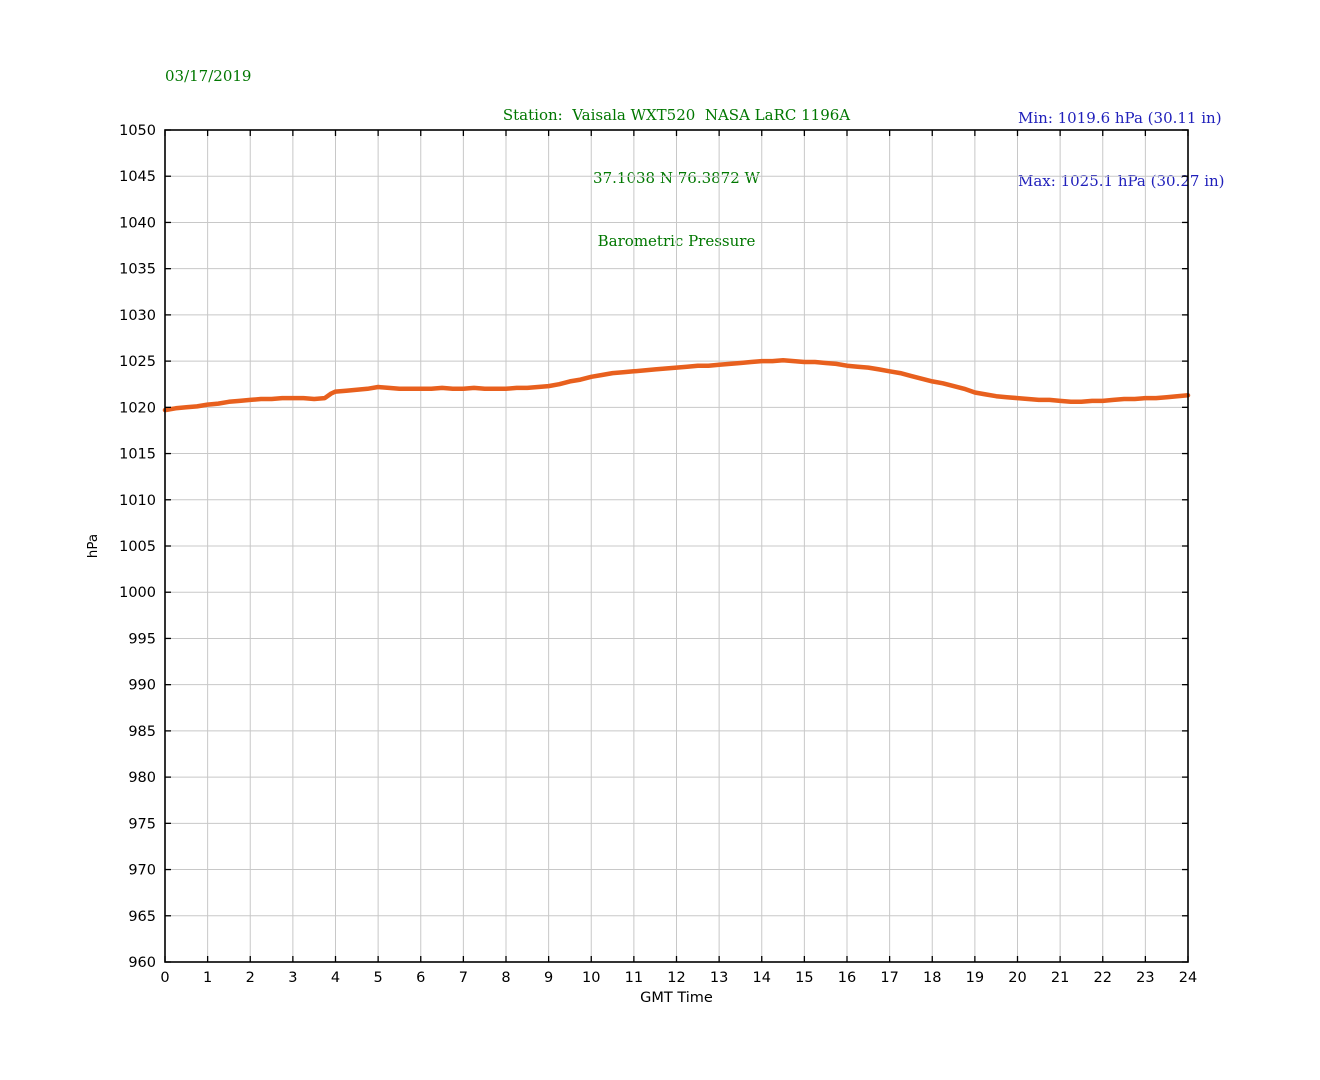 This screenshot has width=1320, height=1080. I want to click on x-tick-label: 19, so click(975, 978).